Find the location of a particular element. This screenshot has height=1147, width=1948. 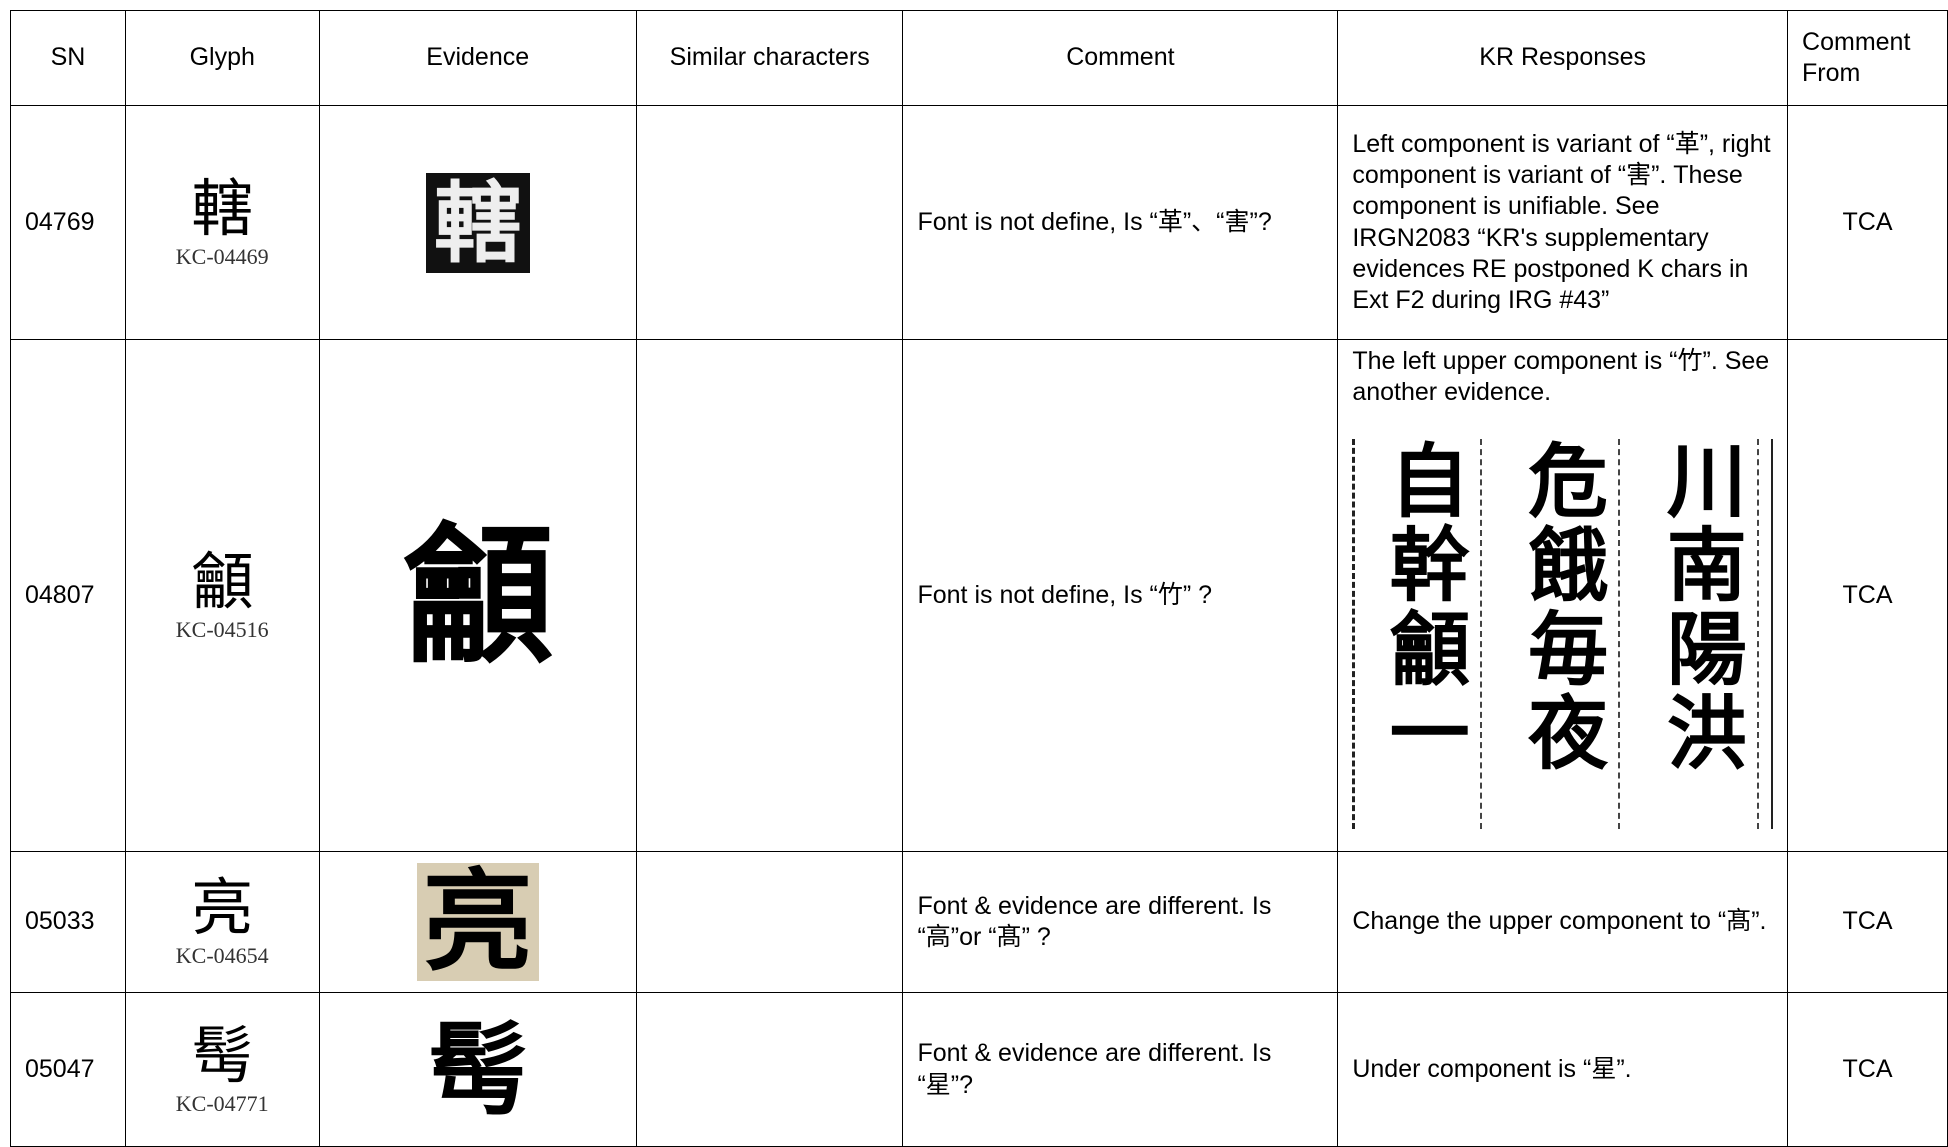

header-cell: Comment is located at coordinates (1120, 58).